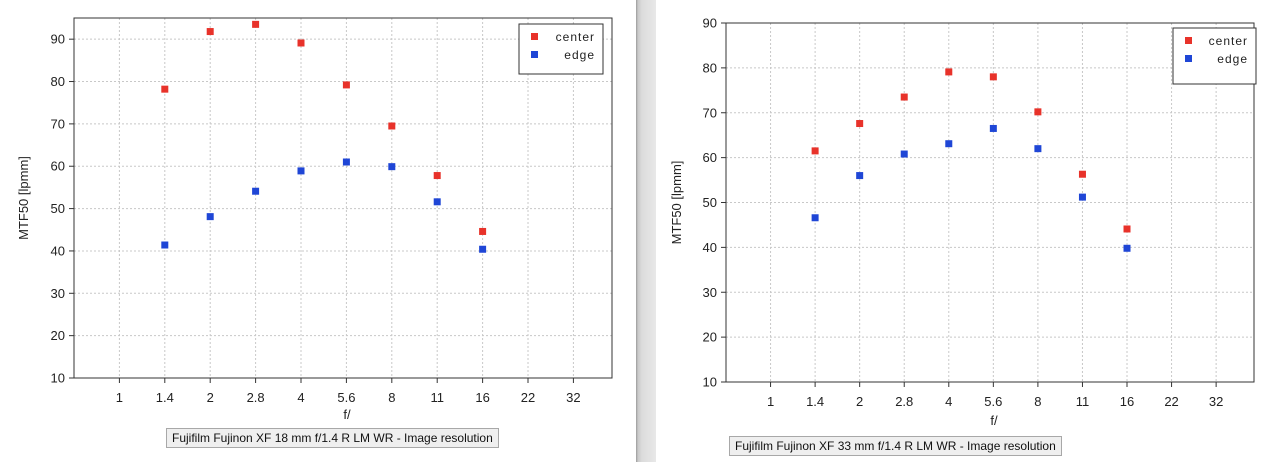  Describe the element at coordinates (646, 231) in the screenshot. I see `window-divider` at that location.